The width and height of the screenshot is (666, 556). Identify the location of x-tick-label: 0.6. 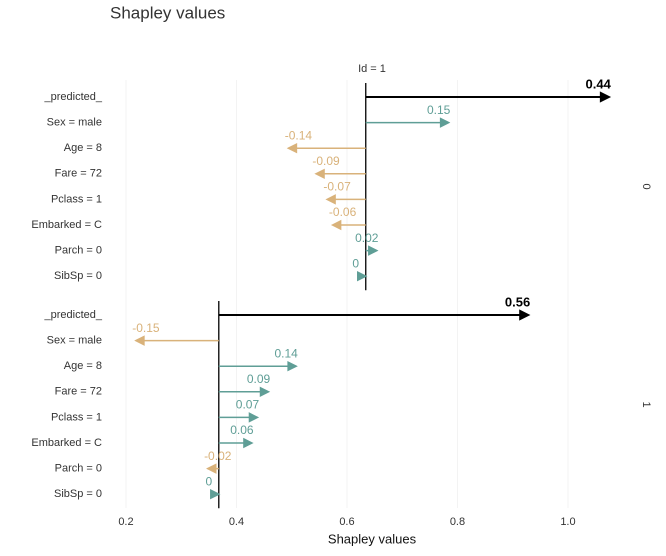
(346, 522).